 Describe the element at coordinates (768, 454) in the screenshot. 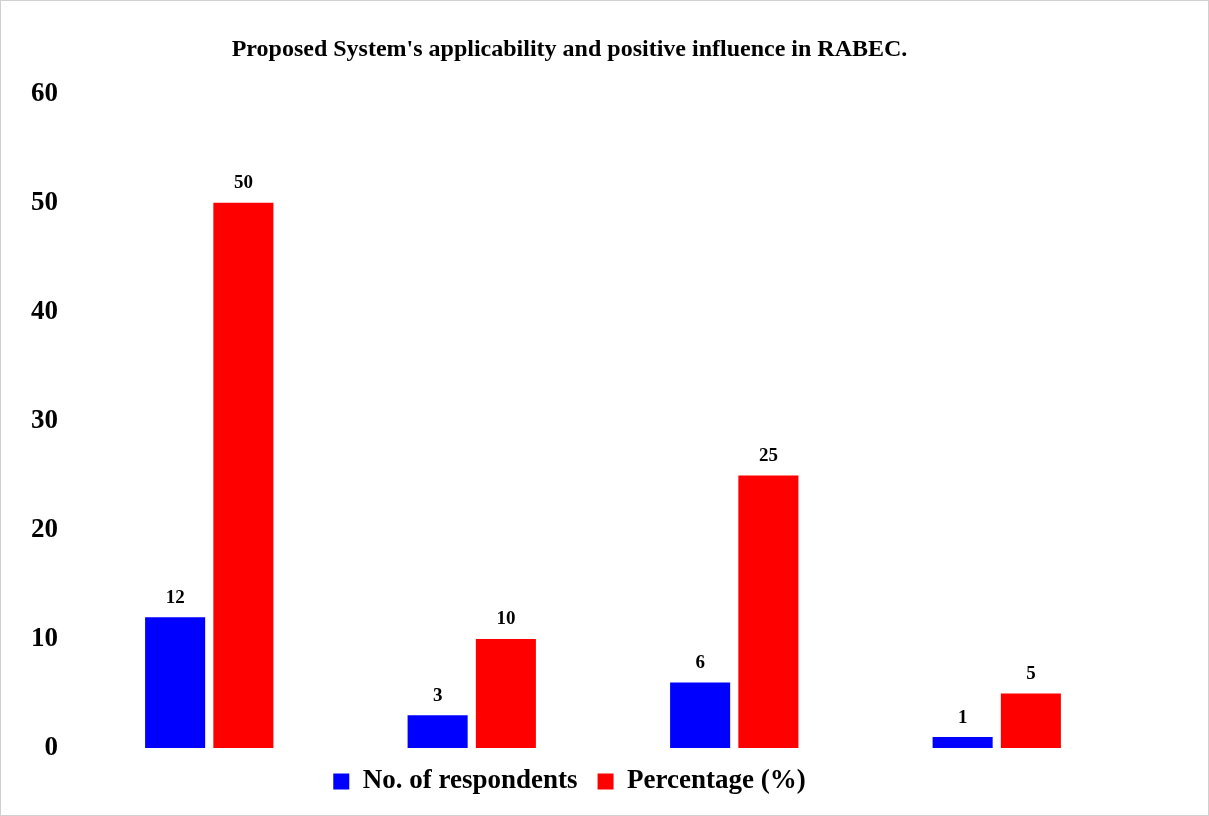

I see `data-label: 25` at that location.